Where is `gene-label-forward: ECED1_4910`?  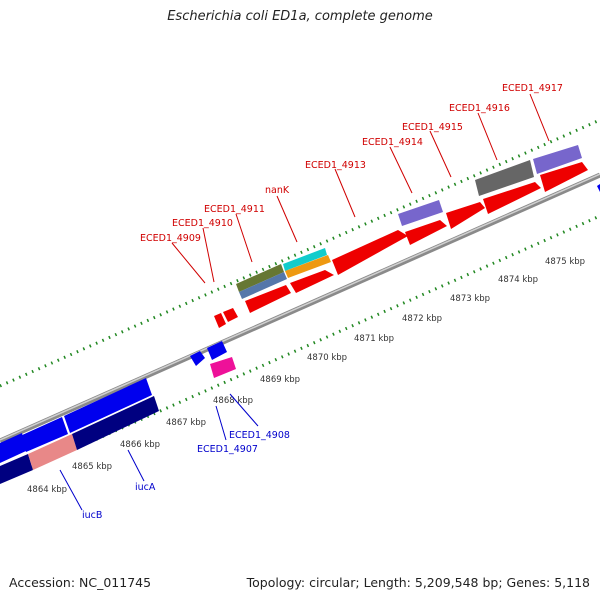
gene-label-forward: ECED1_4910 is located at coordinates (202, 223).